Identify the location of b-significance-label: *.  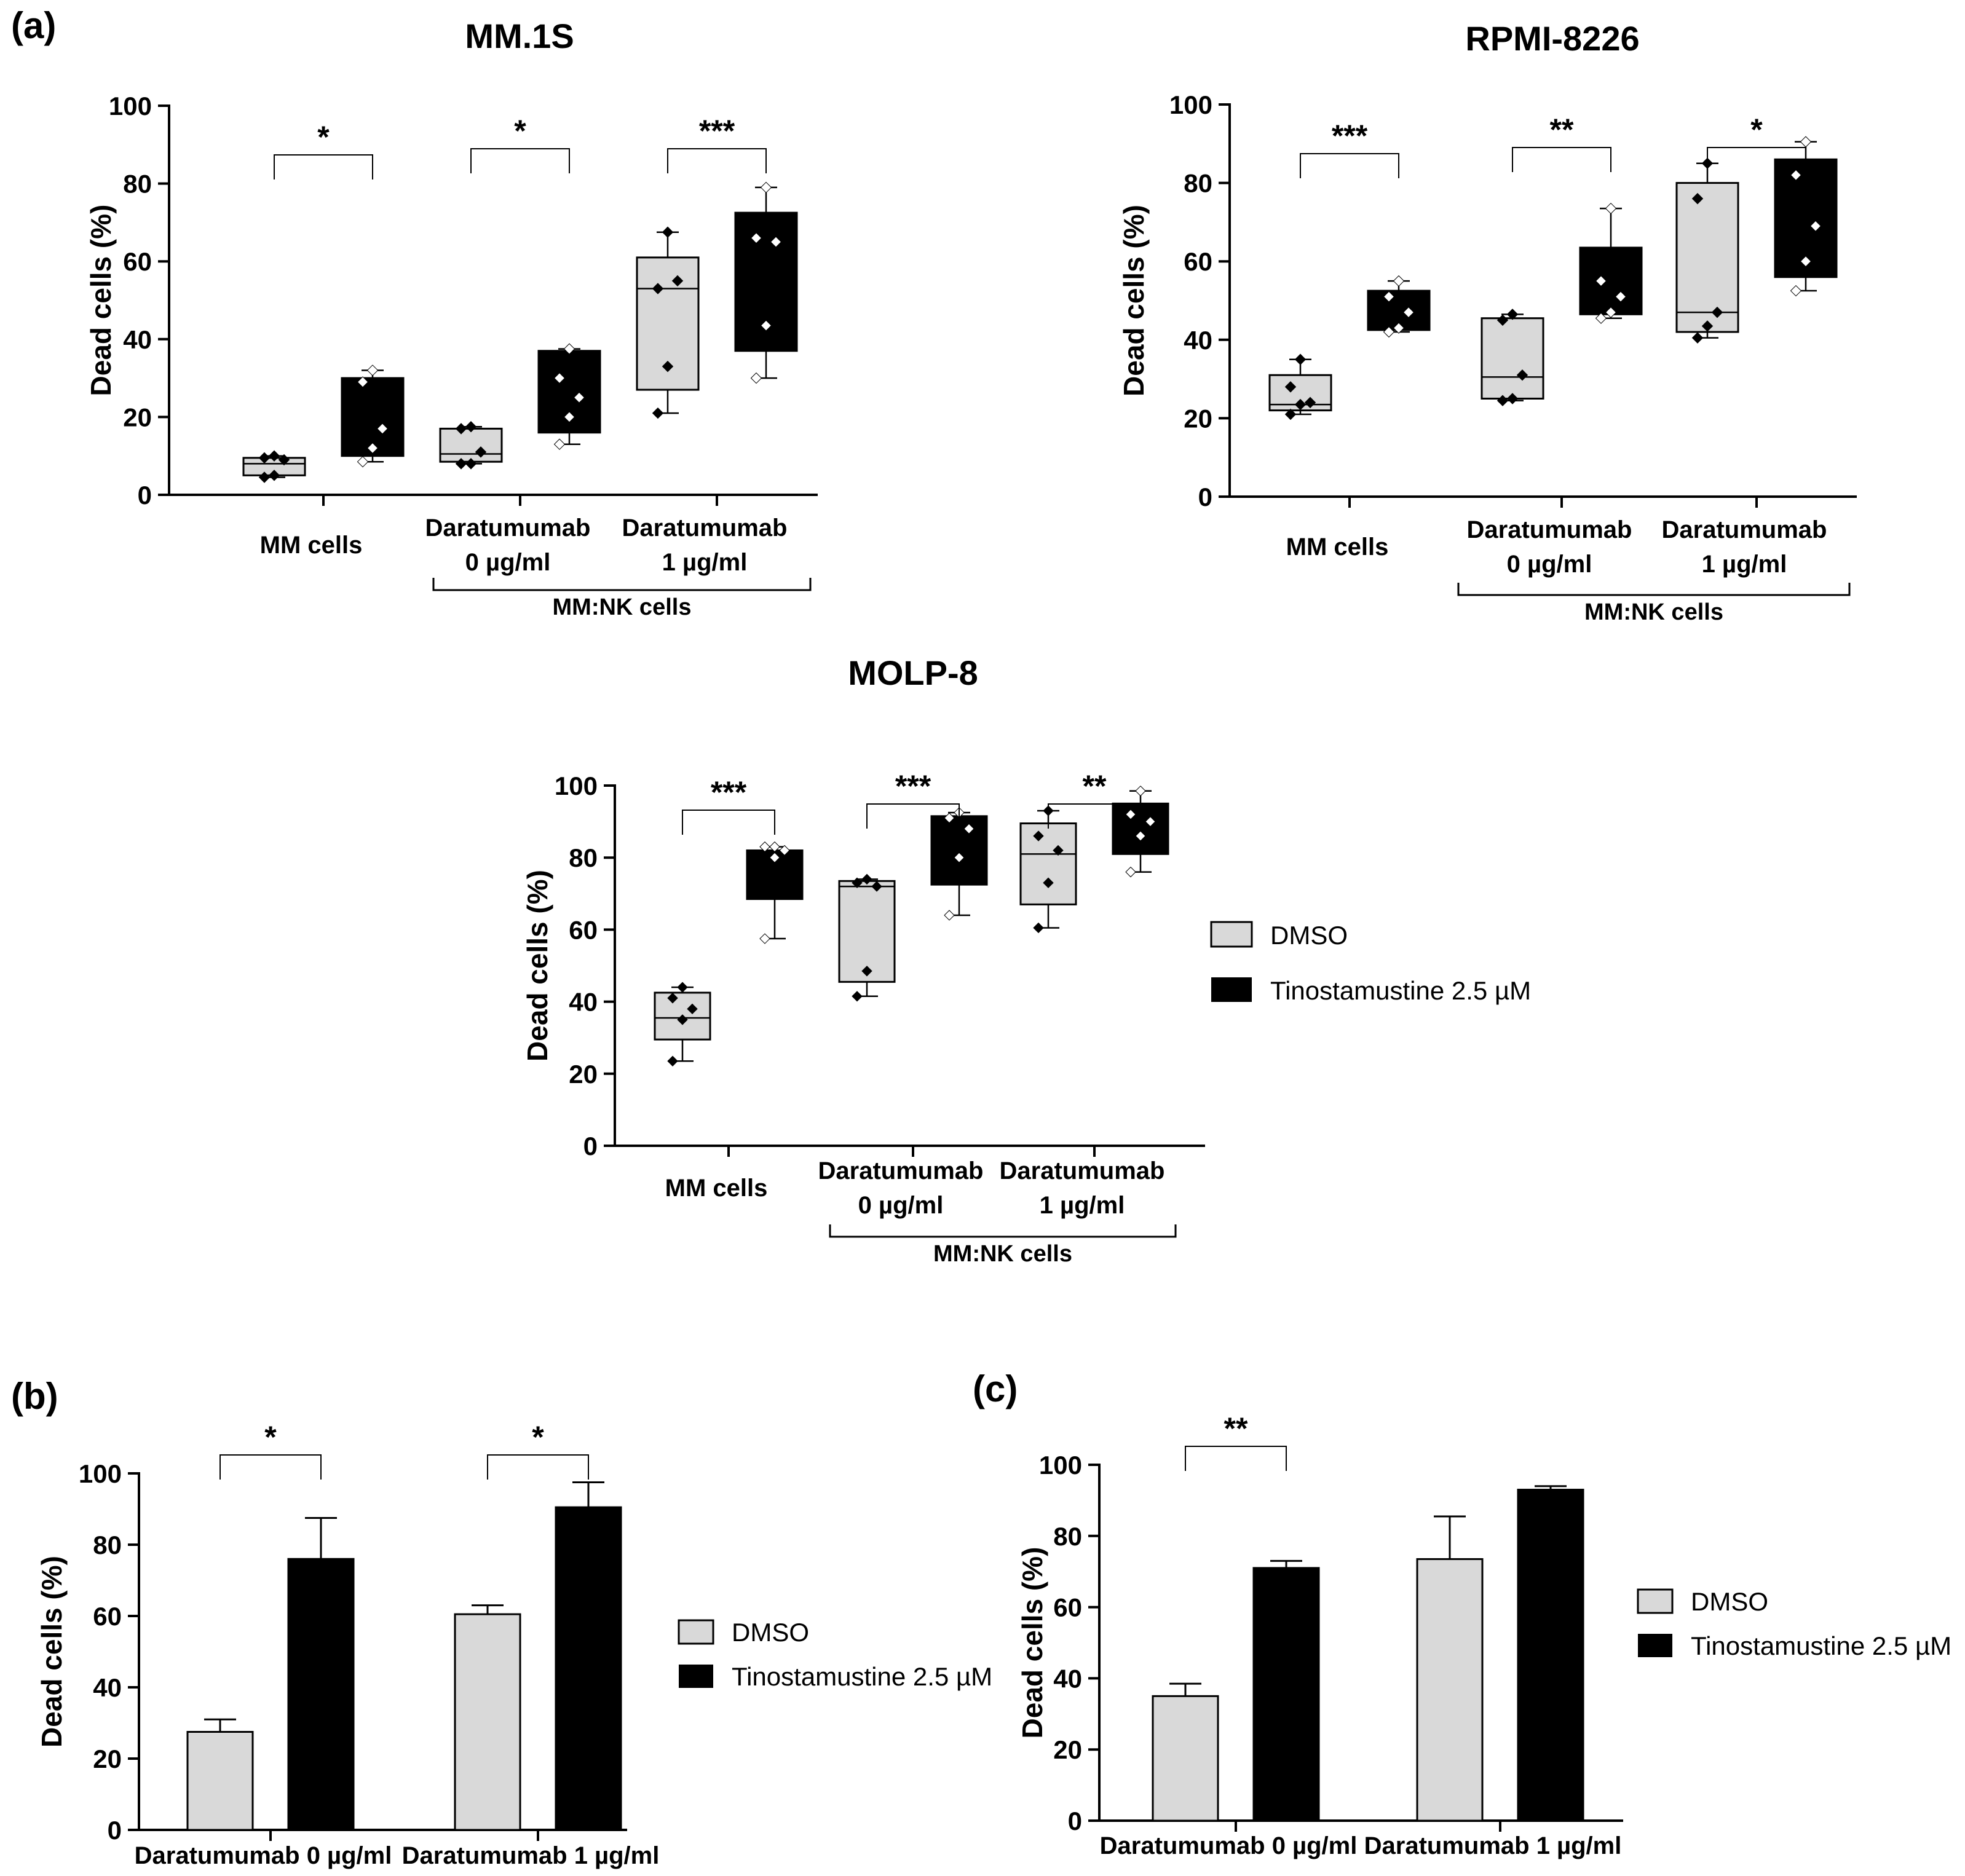
(538, 1437).